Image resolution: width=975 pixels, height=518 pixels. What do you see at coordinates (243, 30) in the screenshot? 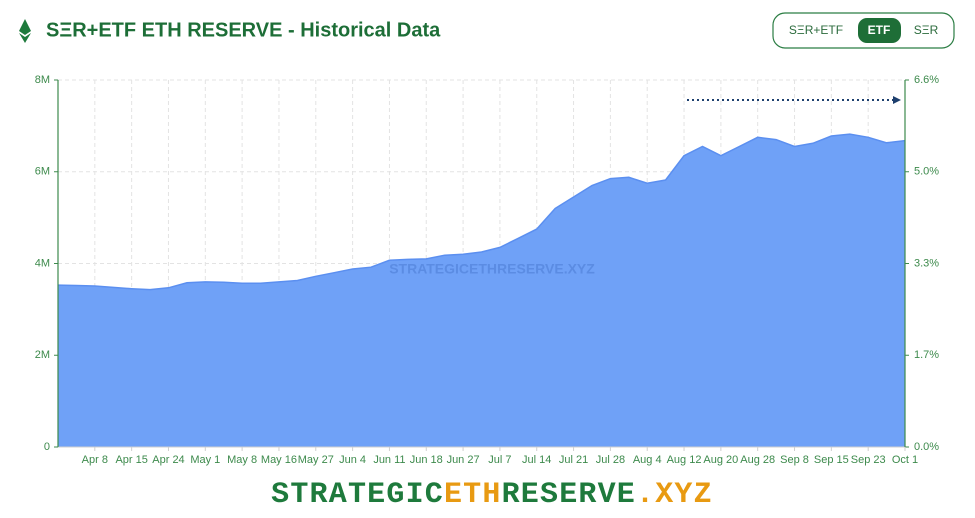
I see `chart-title: SΞR+ETF ETH RESERVE - Historical Data` at bounding box center [243, 30].